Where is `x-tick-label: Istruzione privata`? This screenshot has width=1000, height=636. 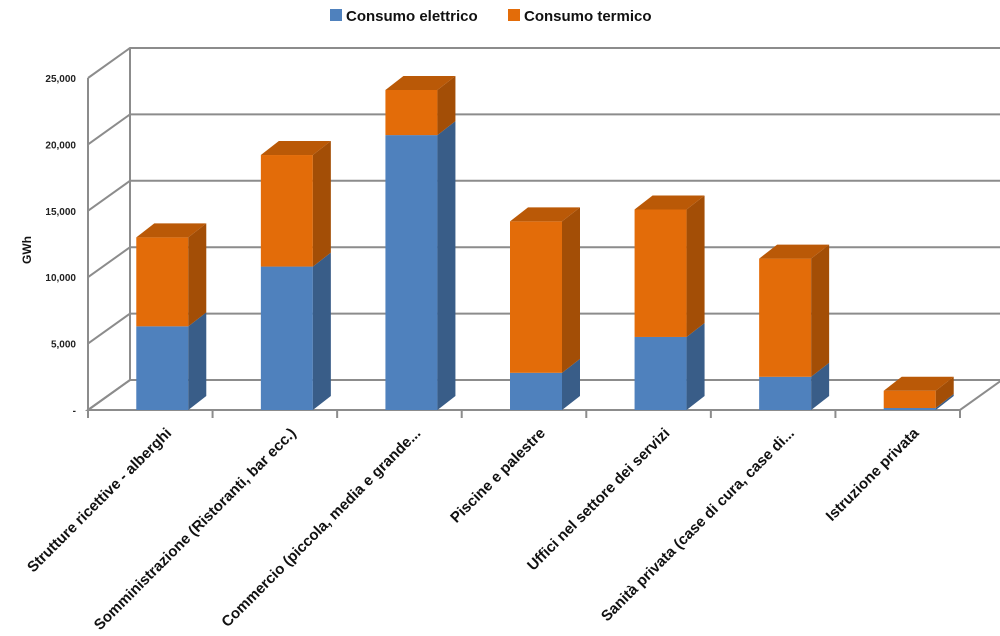
x-tick-label: Istruzione privata is located at coordinates (873, 474).